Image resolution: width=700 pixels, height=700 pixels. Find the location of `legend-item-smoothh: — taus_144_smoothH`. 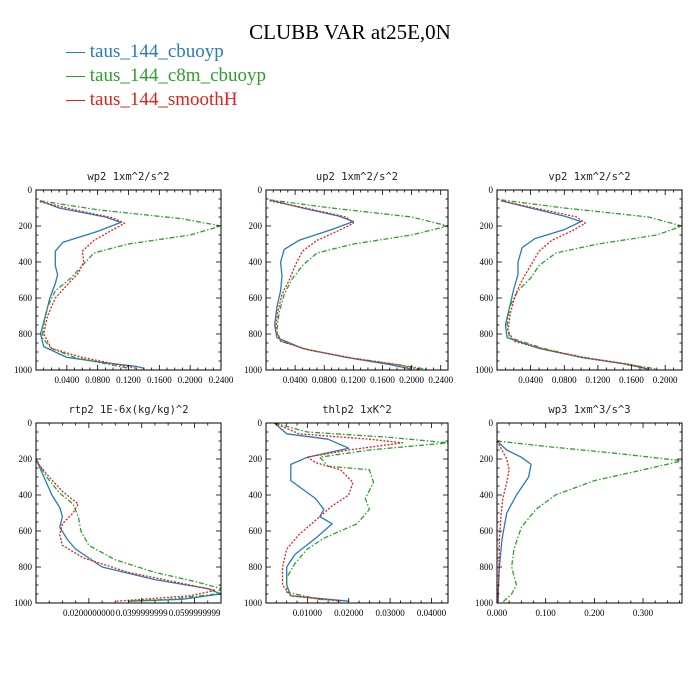

legend-item-smoothh: — taus_144_smoothH is located at coordinates (152, 99).